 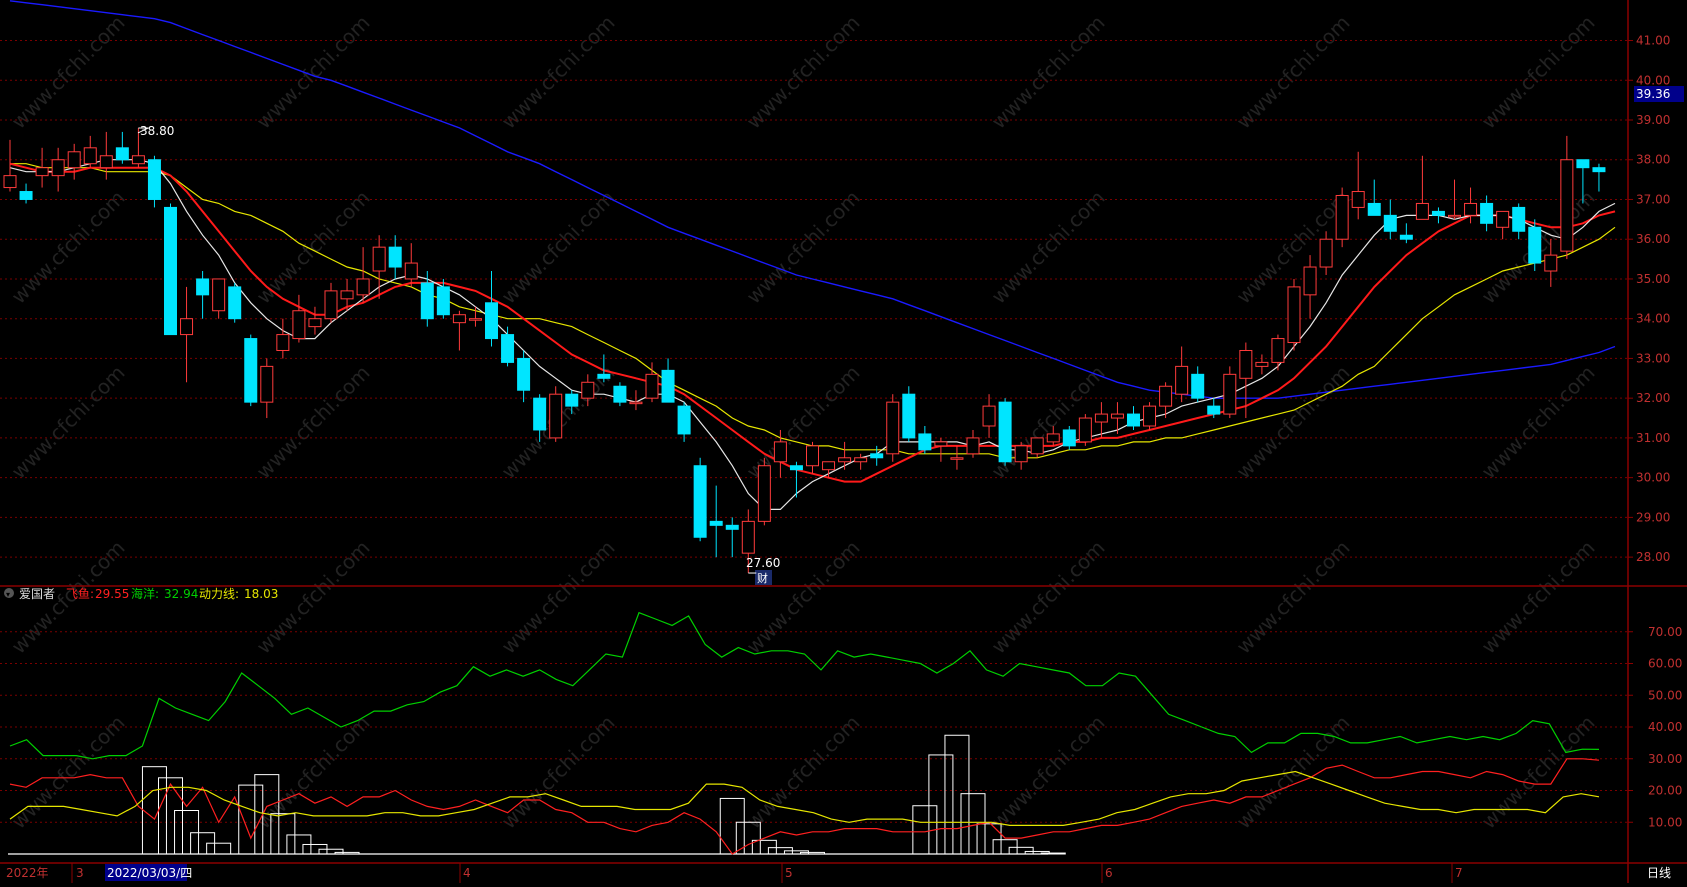 I want to click on low-price-label: 27.60, so click(x=763, y=563).